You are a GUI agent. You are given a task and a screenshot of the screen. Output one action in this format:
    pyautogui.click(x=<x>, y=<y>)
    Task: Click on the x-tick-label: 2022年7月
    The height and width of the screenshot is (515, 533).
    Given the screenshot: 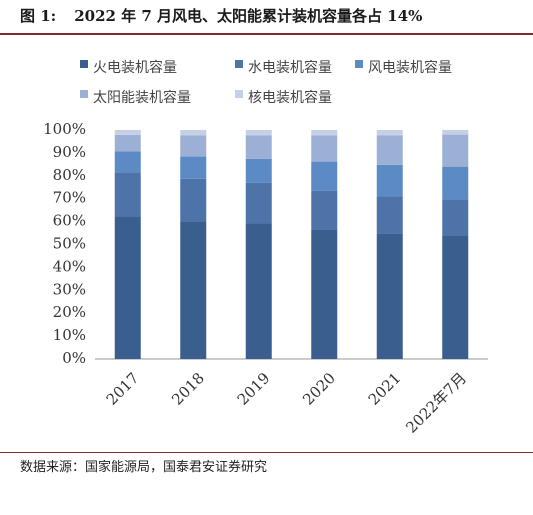 What is the action you would take?
    pyautogui.click(x=436, y=403)
    